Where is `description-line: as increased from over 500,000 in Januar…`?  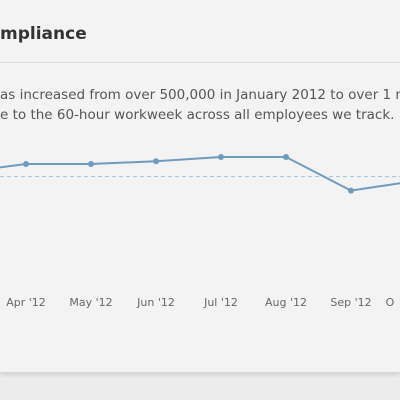 description-line: as increased from over 500,000 in Januar… is located at coordinates (200, 95).